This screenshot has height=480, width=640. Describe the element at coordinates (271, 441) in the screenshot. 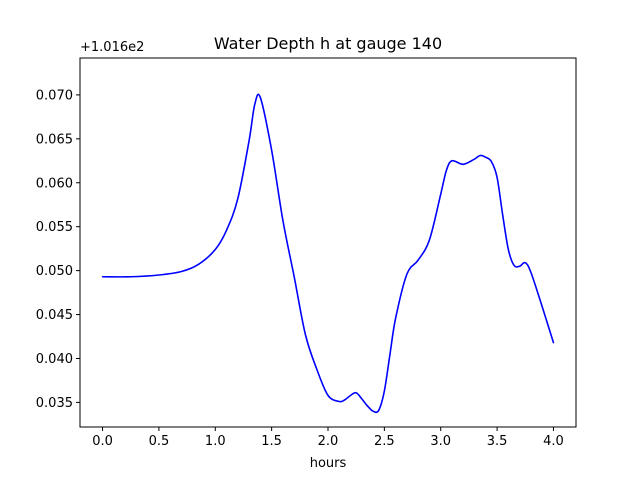

I see `x-tick-label: 1.5` at that location.